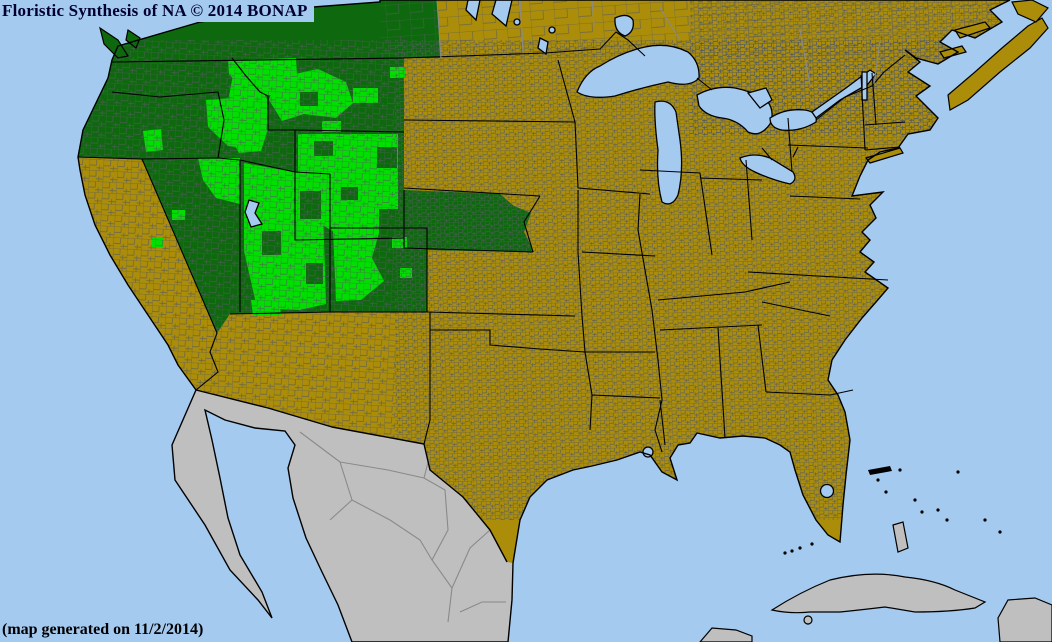 This screenshot has width=1052, height=642. What do you see at coordinates (1024, 619) in the screenshot?
I see `hispaniola` at bounding box center [1024, 619].